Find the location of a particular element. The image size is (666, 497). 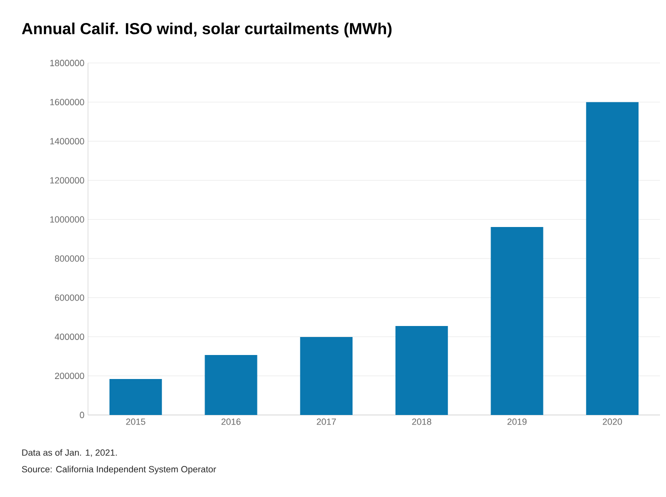

chart-title: Annual Calif. ISO wind, solar curtailments (MWh) is located at coordinates (207, 30).